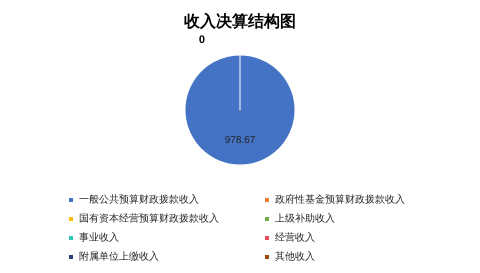 This screenshot has width=480, height=273. What do you see at coordinates (240, 21) in the screenshot?
I see `chart-title: 收入决算结构图` at bounding box center [240, 21].